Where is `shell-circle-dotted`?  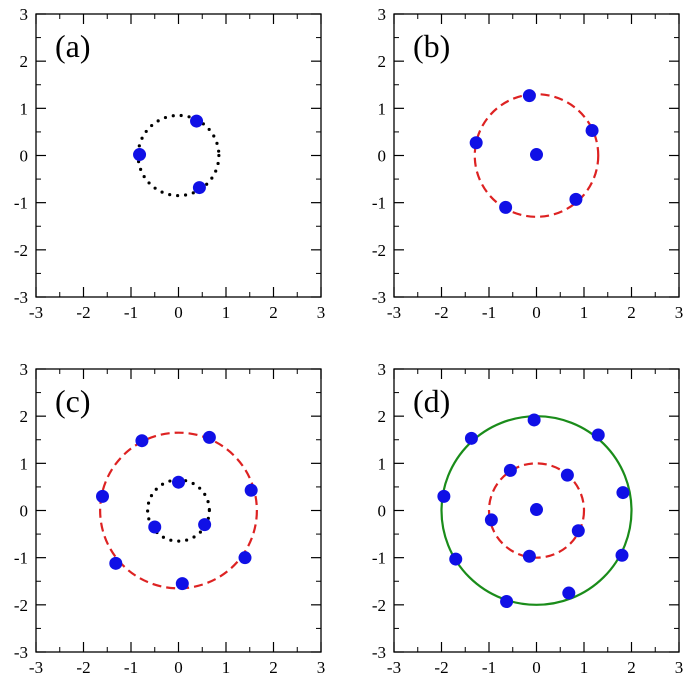
shell-circle-dotted is located at coordinates (178, 155).